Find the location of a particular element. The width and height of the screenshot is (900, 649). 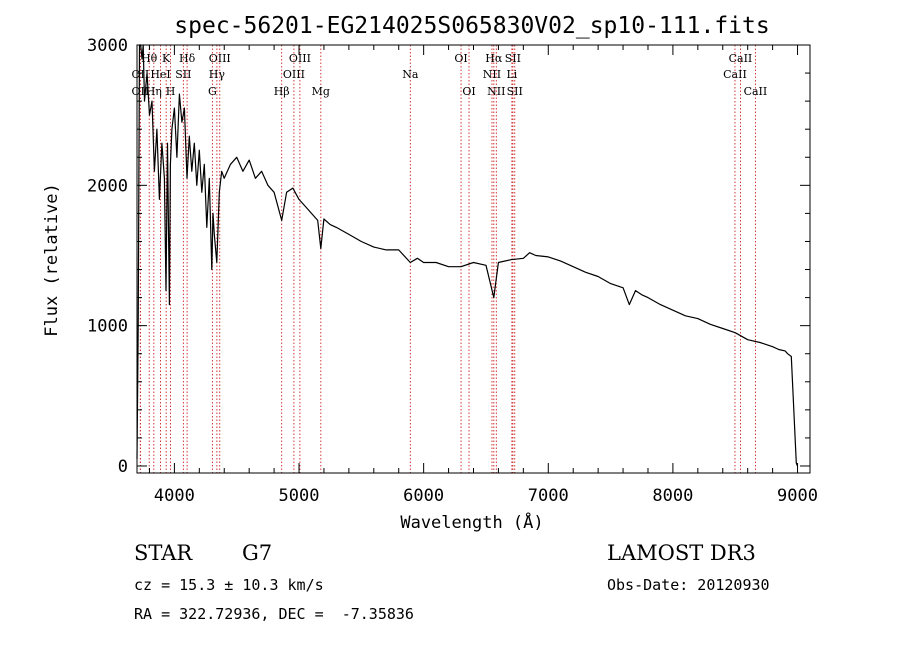

cz-text: cz = 15.3 ± 10.3 km/s is located at coordinates (229, 585).